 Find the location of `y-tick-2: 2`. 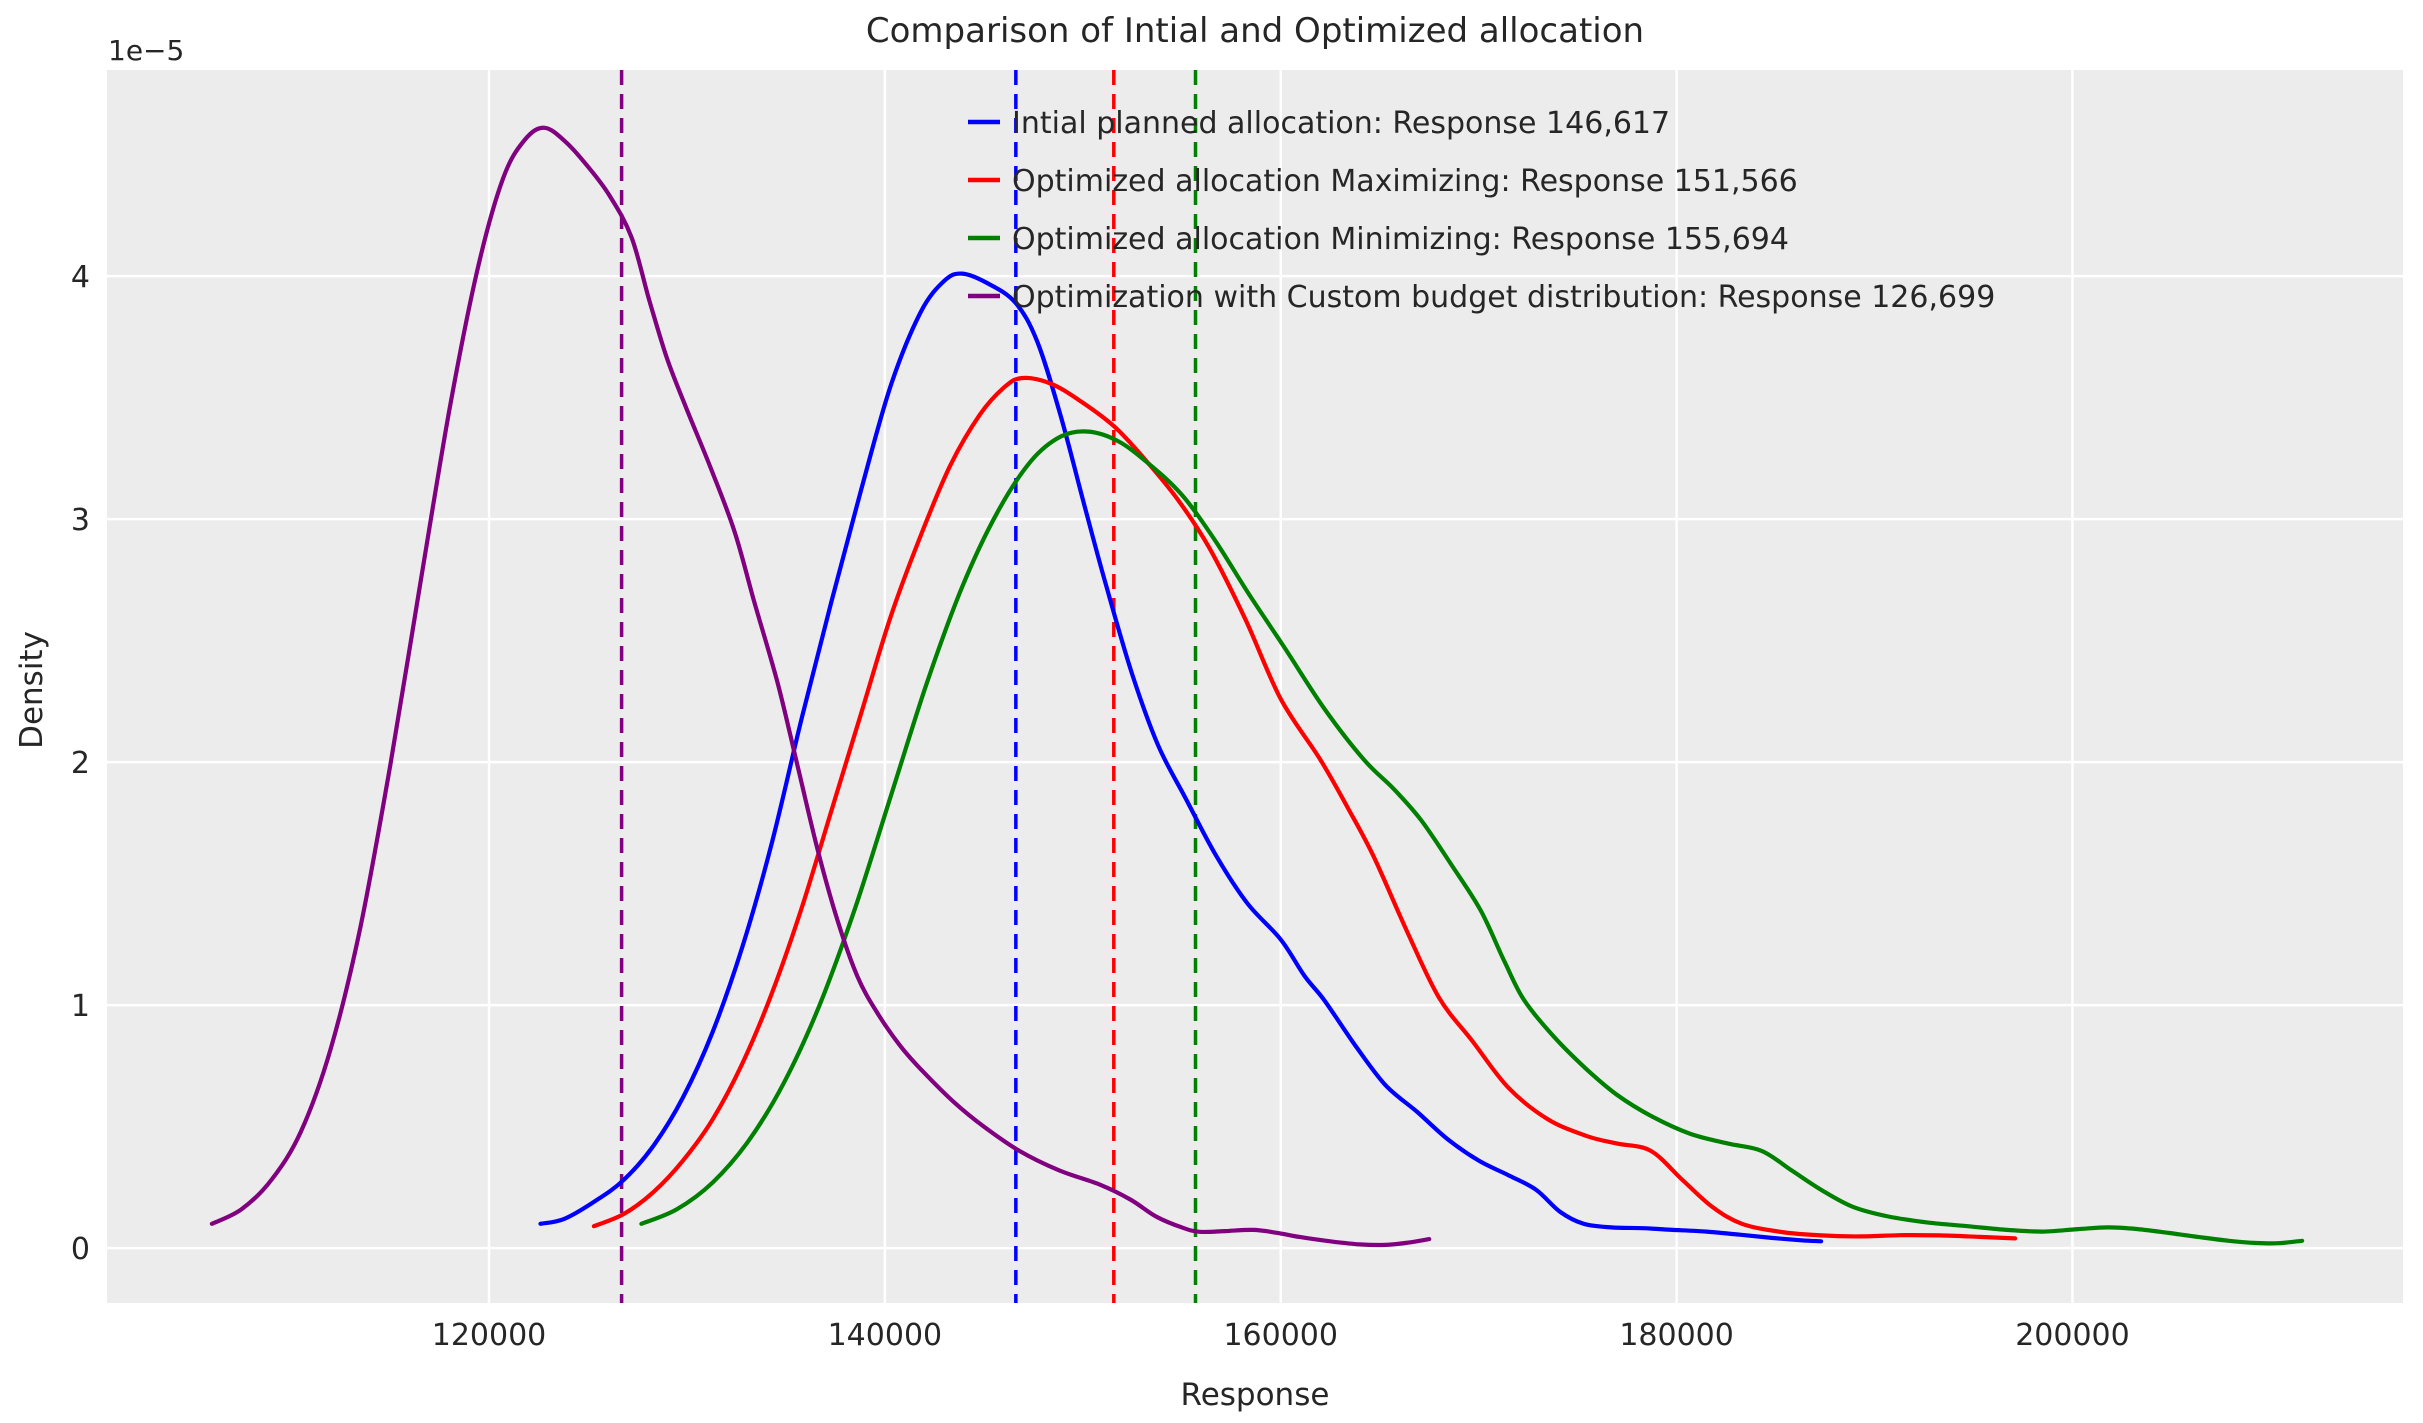

y-tick-2: 2 is located at coordinates (80, 763).